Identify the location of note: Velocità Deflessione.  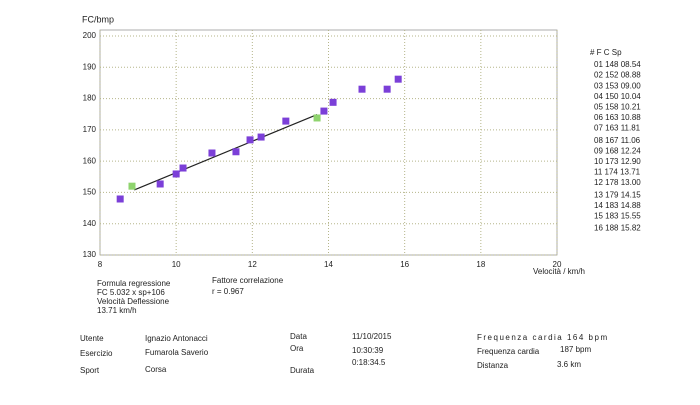
(133, 301).